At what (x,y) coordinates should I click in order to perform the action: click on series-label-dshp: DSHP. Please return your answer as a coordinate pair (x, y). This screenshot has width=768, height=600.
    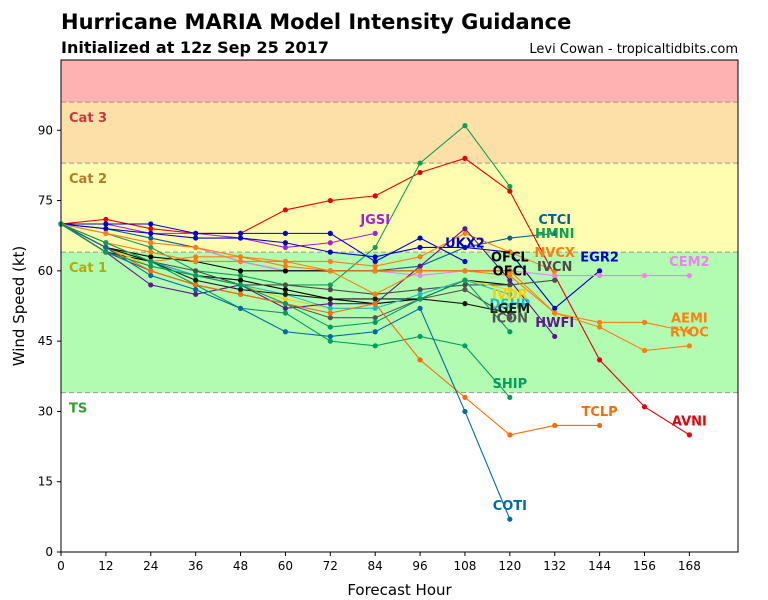
    Looking at the image, I should click on (510, 304).